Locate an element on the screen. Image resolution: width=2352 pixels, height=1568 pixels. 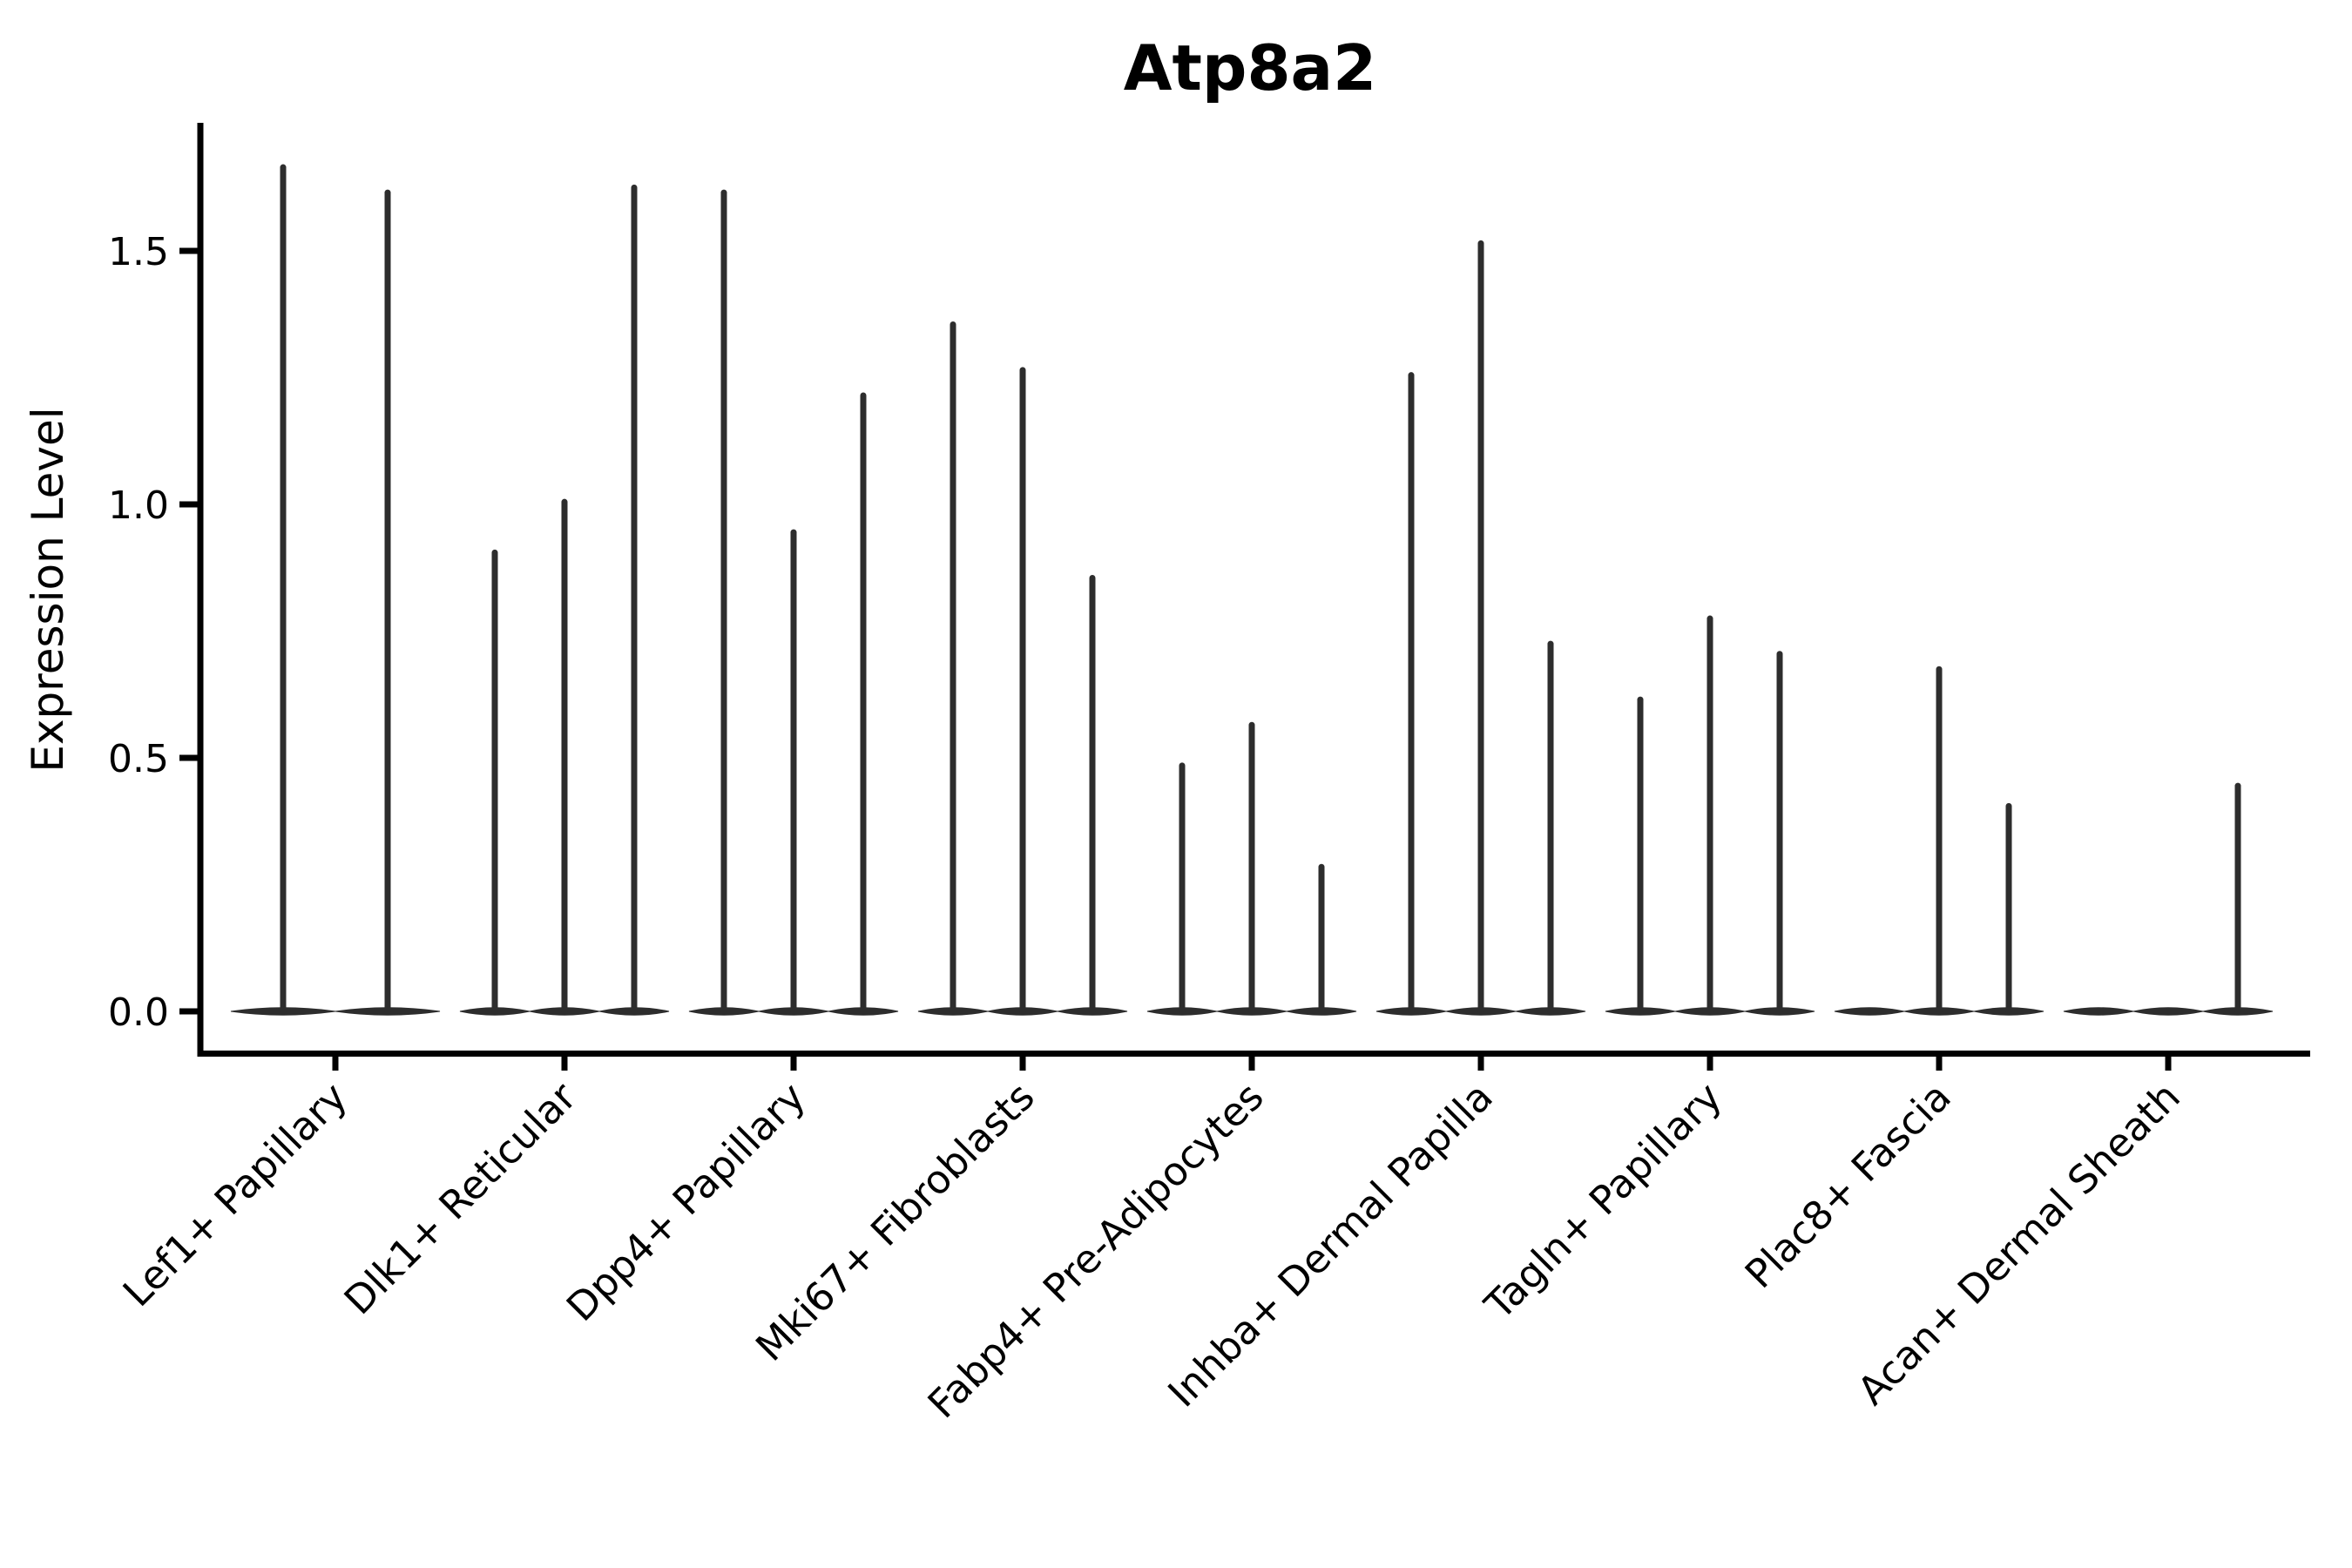
y-tick-label: 1.0 is located at coordinates (138, 505).